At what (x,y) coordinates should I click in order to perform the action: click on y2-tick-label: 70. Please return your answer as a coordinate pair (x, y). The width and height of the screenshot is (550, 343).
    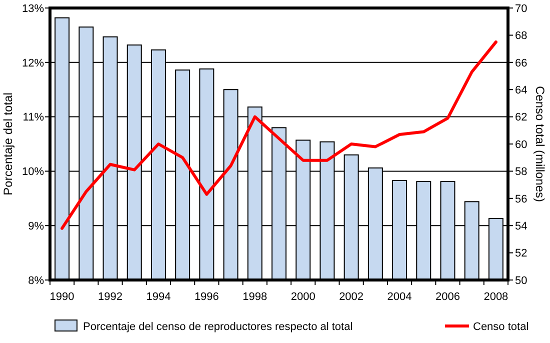
    Looking at the image, I should click on (521, 8).